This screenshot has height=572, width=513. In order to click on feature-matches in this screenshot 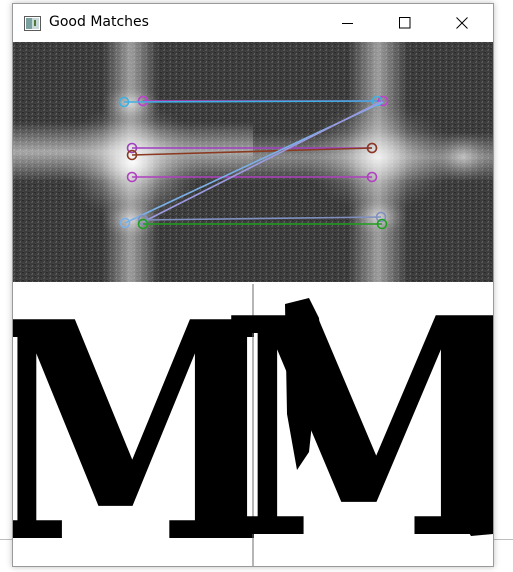, I will do `click(253, 162)`.